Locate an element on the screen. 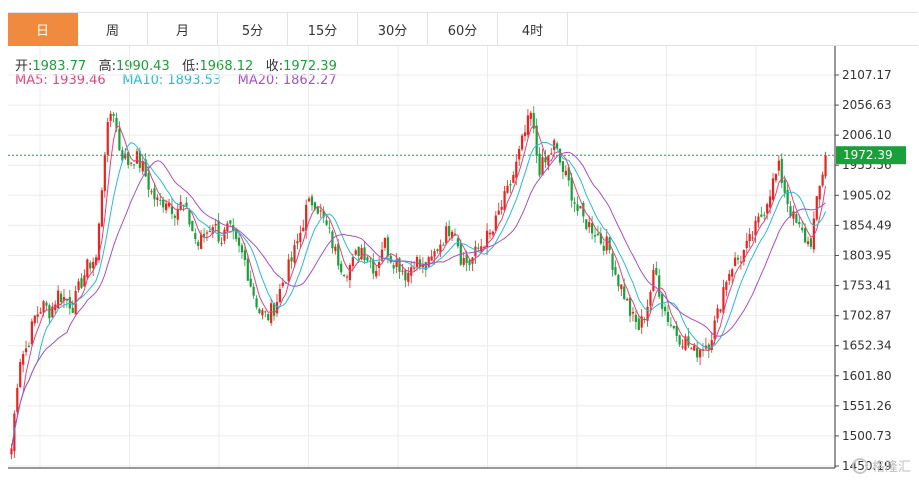 Image resolution: width=919 pixels, height=481 pixels. ma5-value: 1939.46 is located at coordinates (78, 80).